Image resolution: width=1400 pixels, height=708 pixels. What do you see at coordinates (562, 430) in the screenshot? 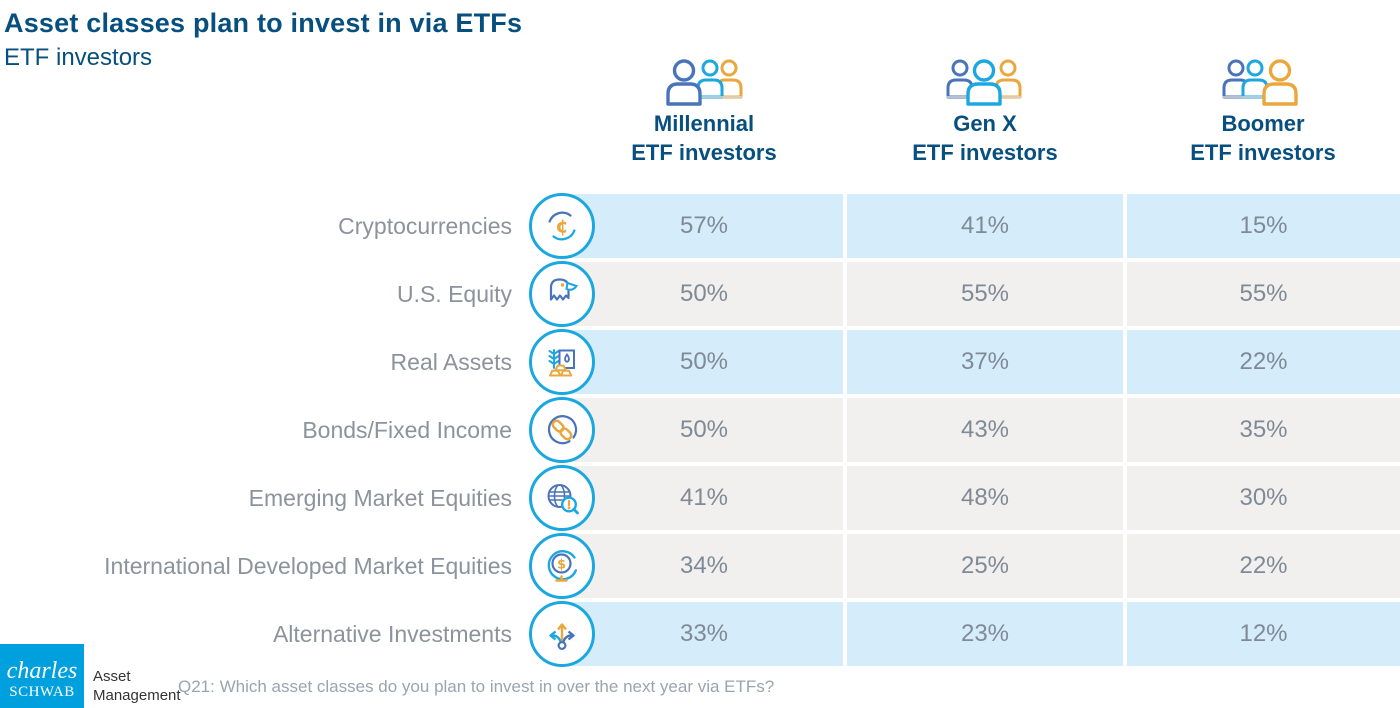
I see `bonds-fixed-income-icon` at bounding box center [562, 430].